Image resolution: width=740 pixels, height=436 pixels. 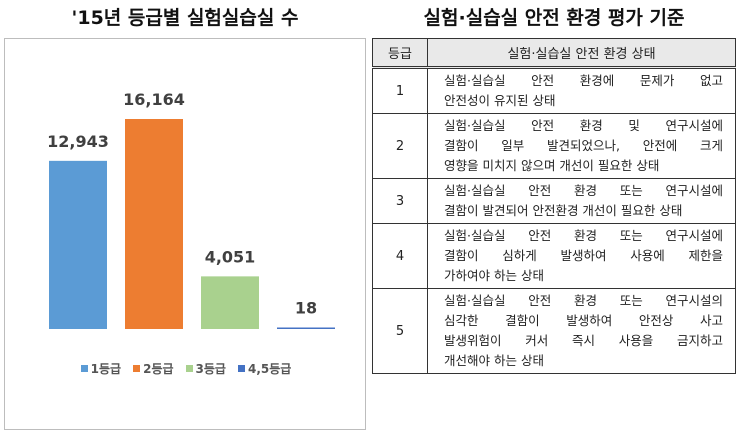 I want to click on description-line: 안전성이 유지된 상태, so click(x=500, y=100).